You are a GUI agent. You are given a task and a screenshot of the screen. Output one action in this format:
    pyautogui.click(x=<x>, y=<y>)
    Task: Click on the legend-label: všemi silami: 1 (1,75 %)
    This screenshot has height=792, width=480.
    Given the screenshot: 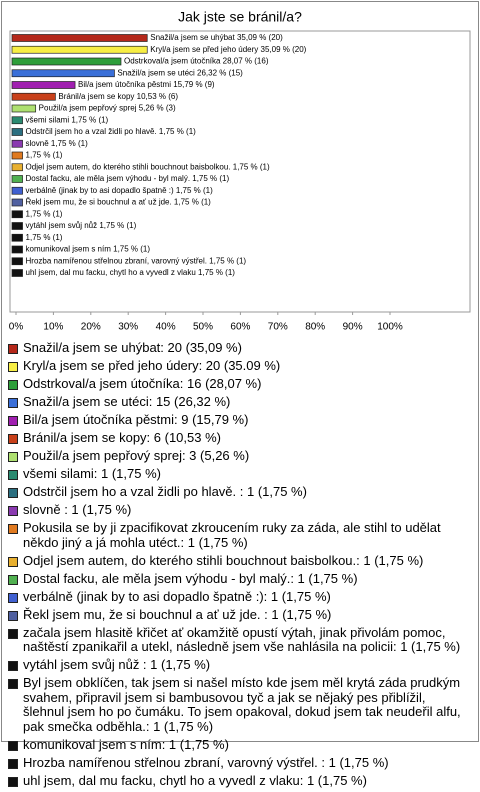 What is the action you would take?
    pyautogui.click(x=92, y=473)
    